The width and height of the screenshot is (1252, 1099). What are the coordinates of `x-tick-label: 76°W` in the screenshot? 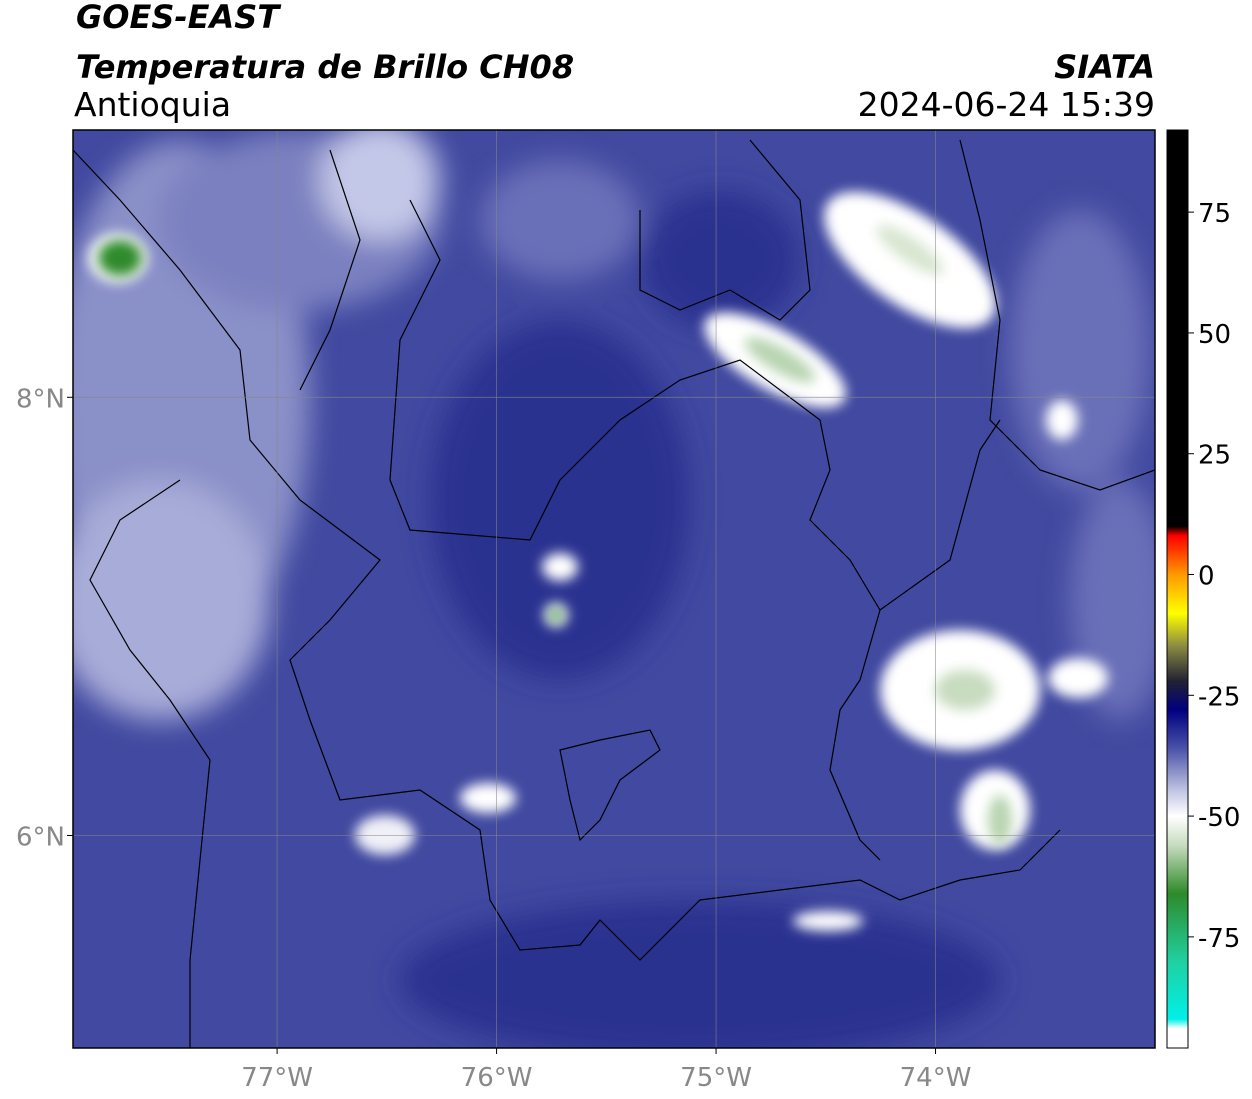 It's located at (497, 1078).